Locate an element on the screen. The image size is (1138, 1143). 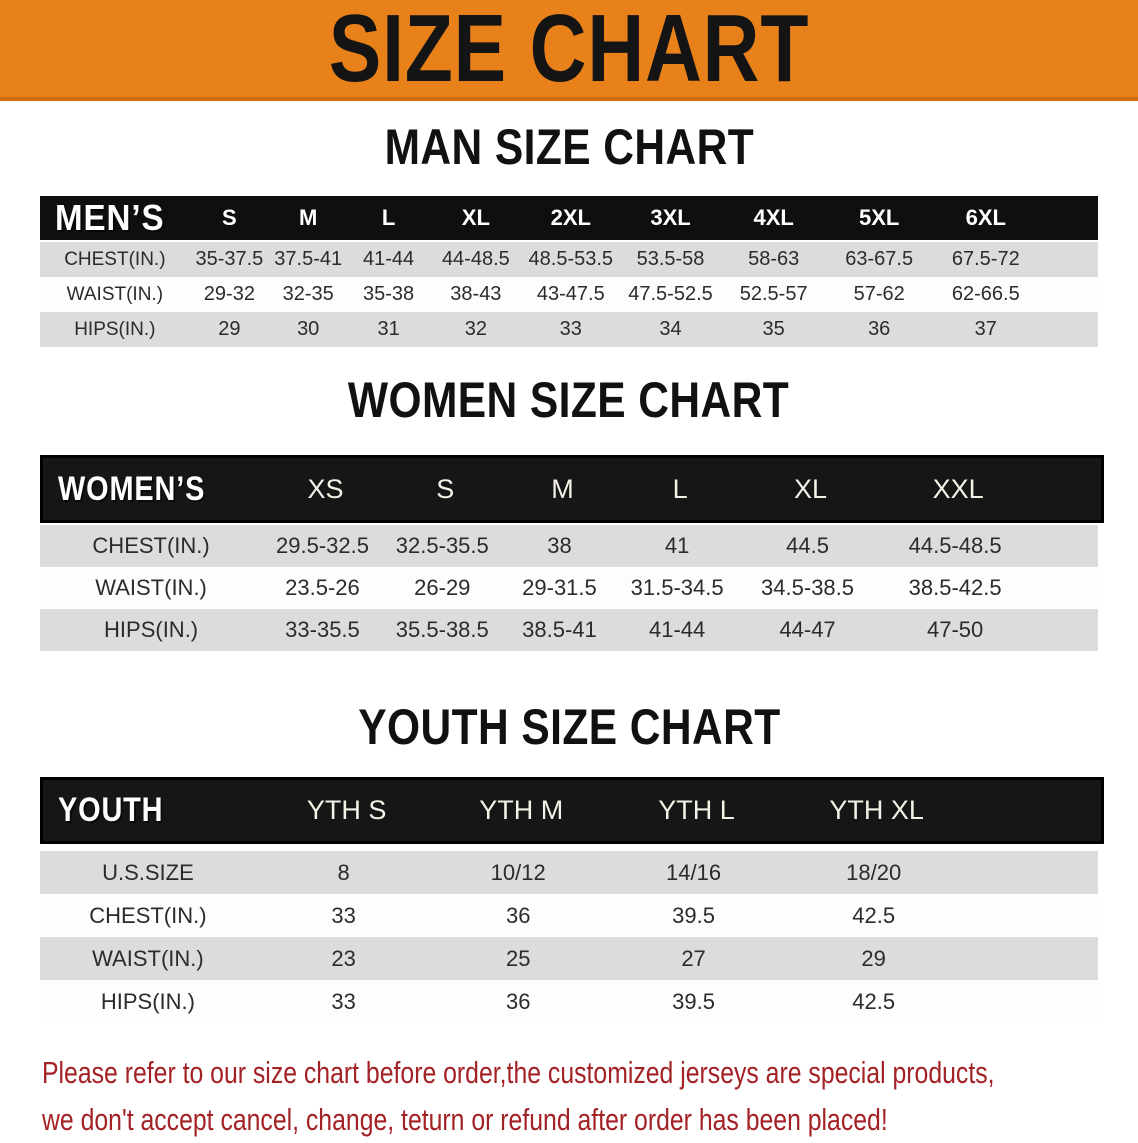
table-cell: 67.5-72 is located at coordinates (985, 259).